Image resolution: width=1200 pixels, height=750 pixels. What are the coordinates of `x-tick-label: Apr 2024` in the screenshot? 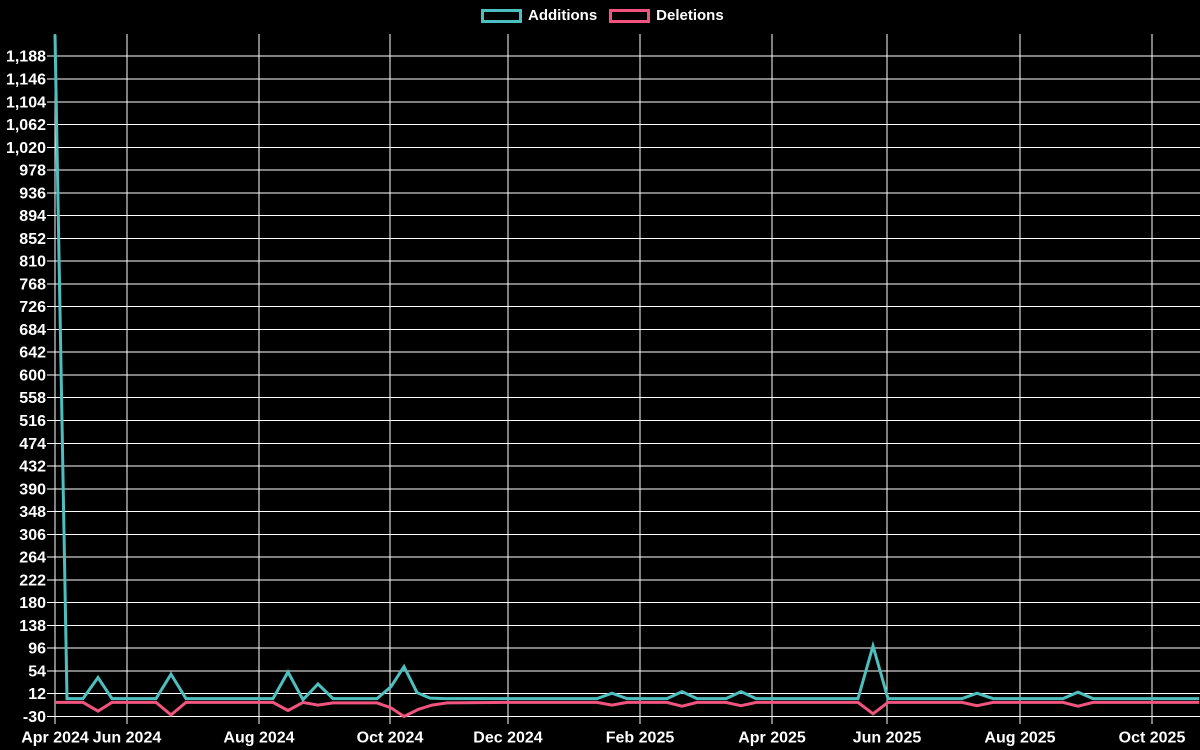 It's located at (55, 738).